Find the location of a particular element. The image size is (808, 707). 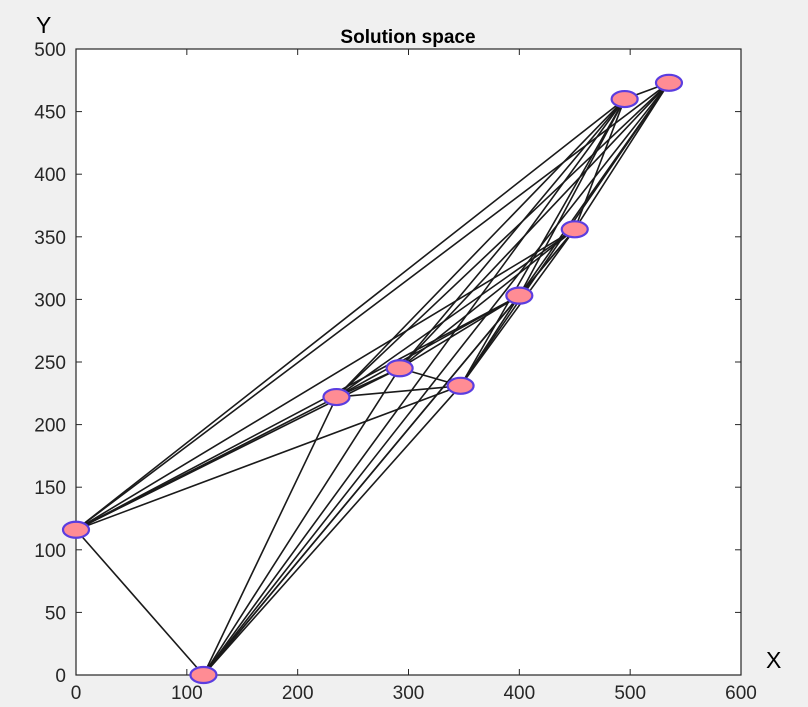

y-axis-label: Y is located at coordinates (43, 25).